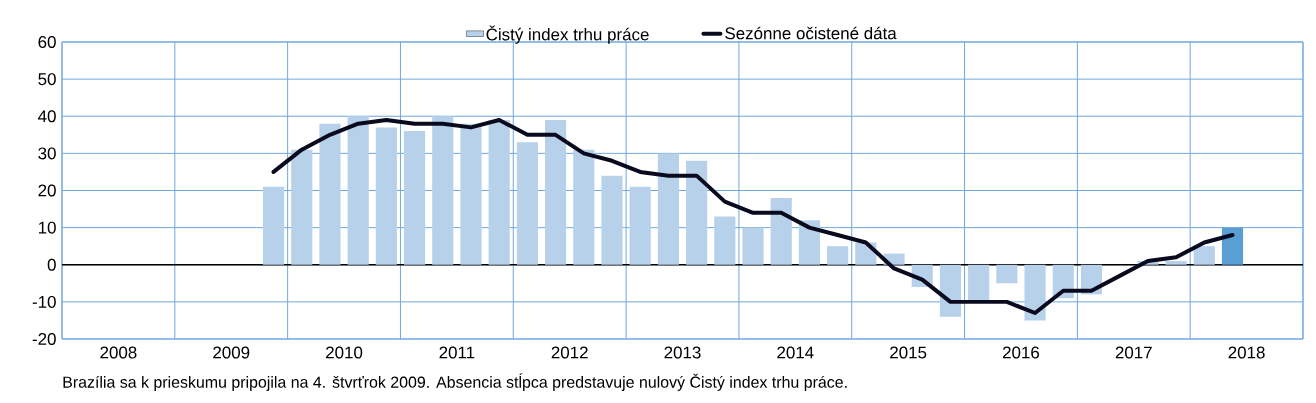  Describe the element at coordinates (567, 34) in the screenshot. I see `legend-label: Čistý index trhu práce` at that location.